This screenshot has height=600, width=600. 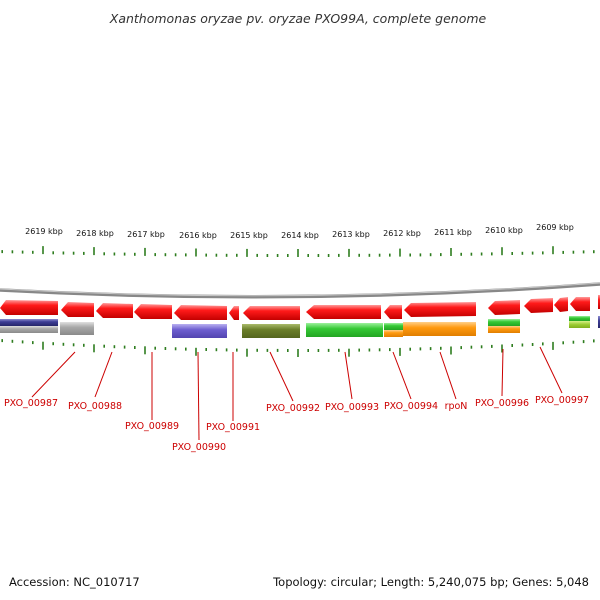 I want to click on gene-label: PXO_00992, so click(x=293, y=408).